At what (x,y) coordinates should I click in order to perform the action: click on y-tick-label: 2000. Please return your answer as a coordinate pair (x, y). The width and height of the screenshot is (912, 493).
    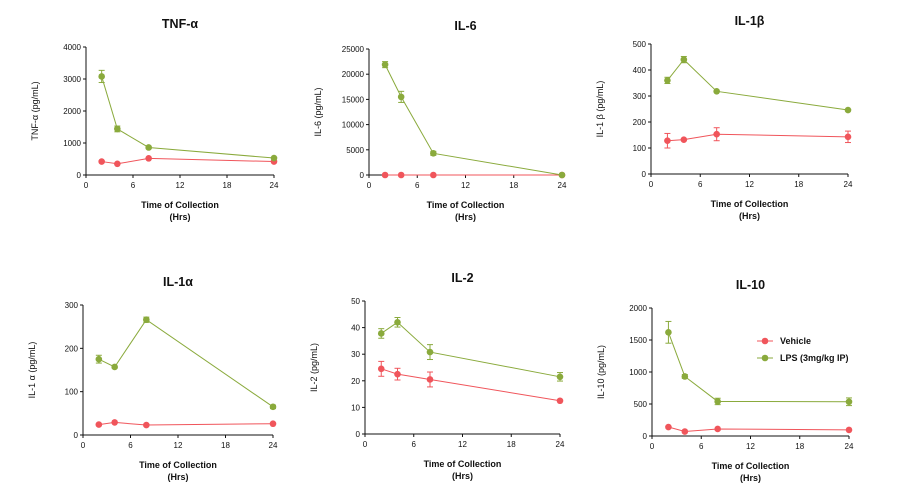
    Looking at the image, I should click on (638, 308).